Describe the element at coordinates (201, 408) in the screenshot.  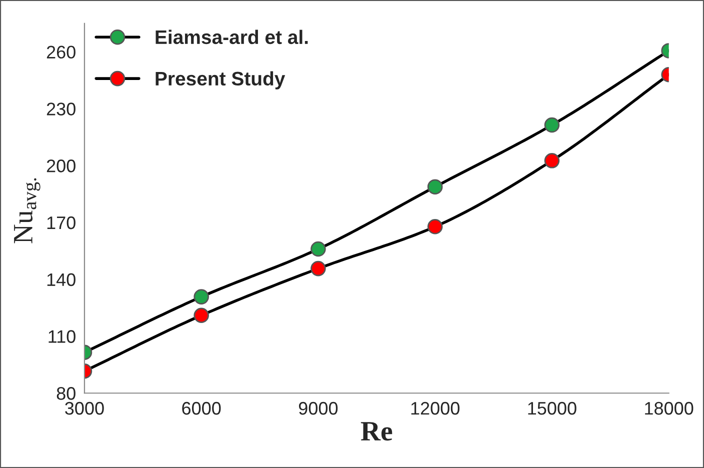
I see `x-tick-label: 6000` at that location.